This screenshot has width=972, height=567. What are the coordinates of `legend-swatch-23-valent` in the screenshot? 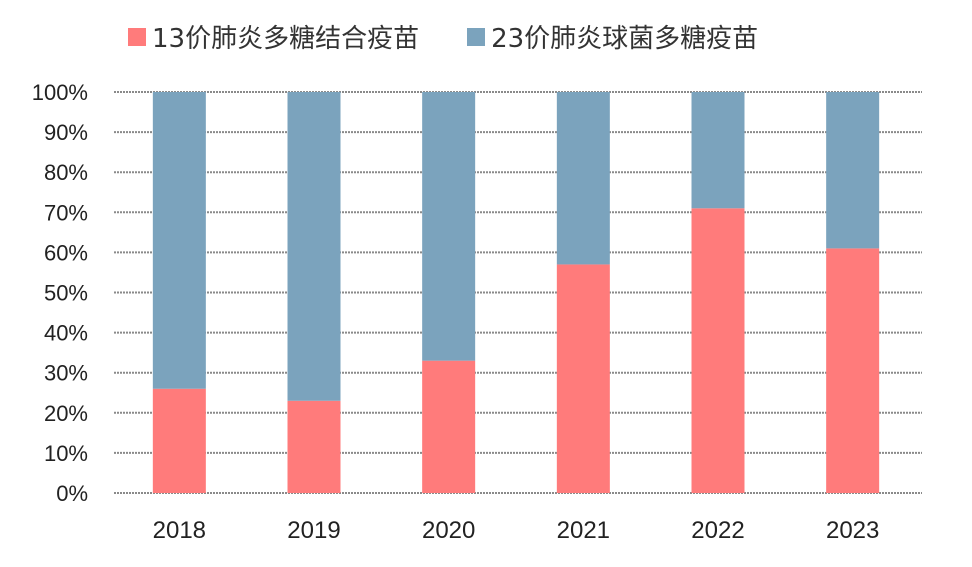 It's located at (476, 36).